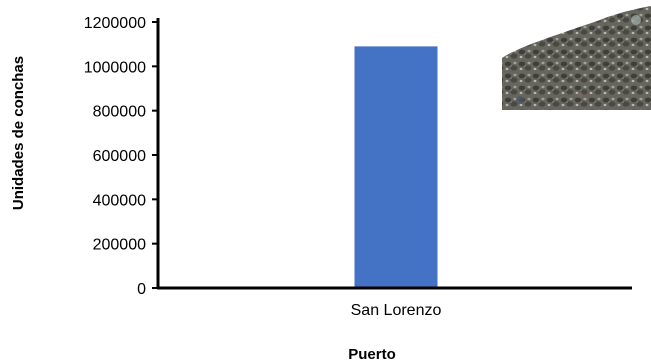 This screenshot has height=363, width=651. I want to click on y-axis-title: Unidades de conchas, so click(18, 133).